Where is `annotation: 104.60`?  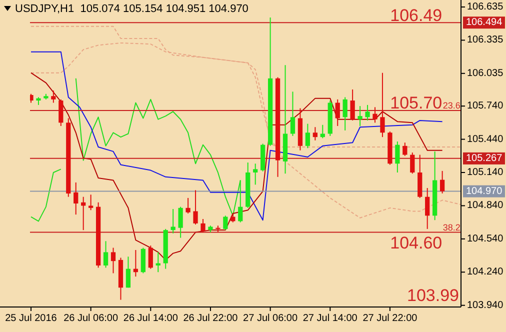 annotation: 104.60 is located at coordinates (416, 242).